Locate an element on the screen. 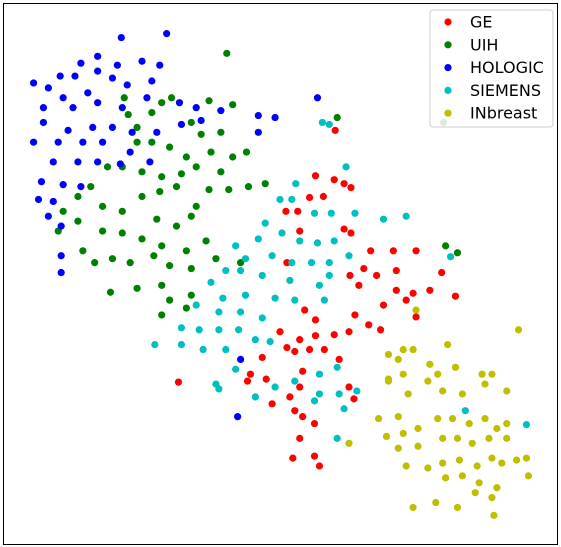 This screenshot has height=547, width=561. legend-label: HOLOGIC is located at coordinates (507, 67).